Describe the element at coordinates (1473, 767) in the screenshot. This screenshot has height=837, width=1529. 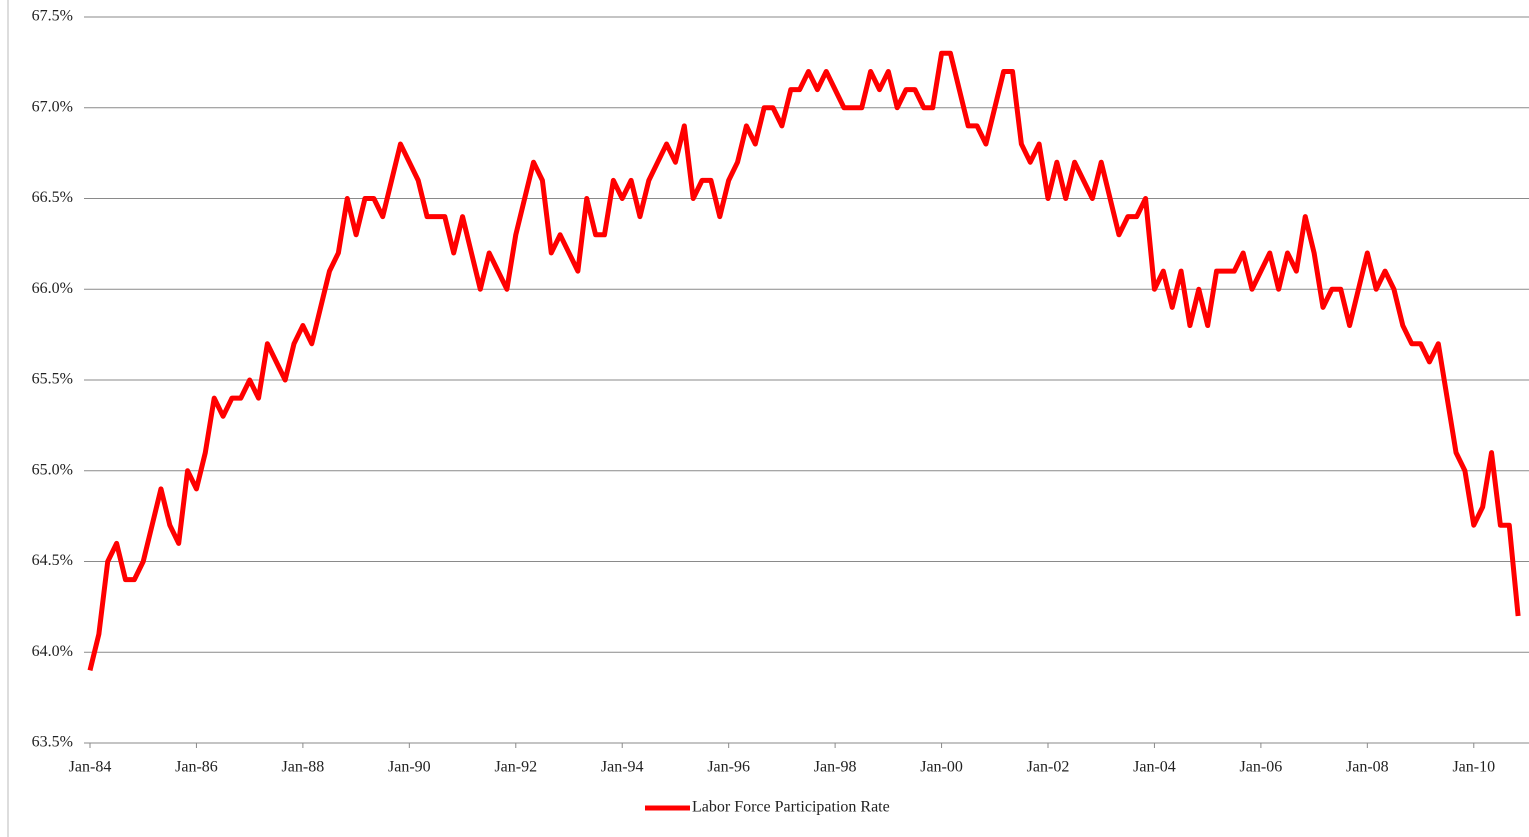
I see `x-tick-label: Jan-10` at that location.